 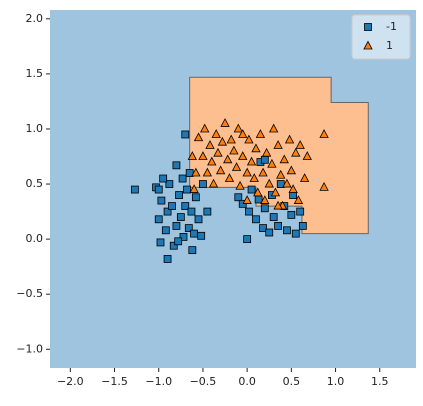 I want to click on x-tick-label: −0.5, so click(x=203, y=381).